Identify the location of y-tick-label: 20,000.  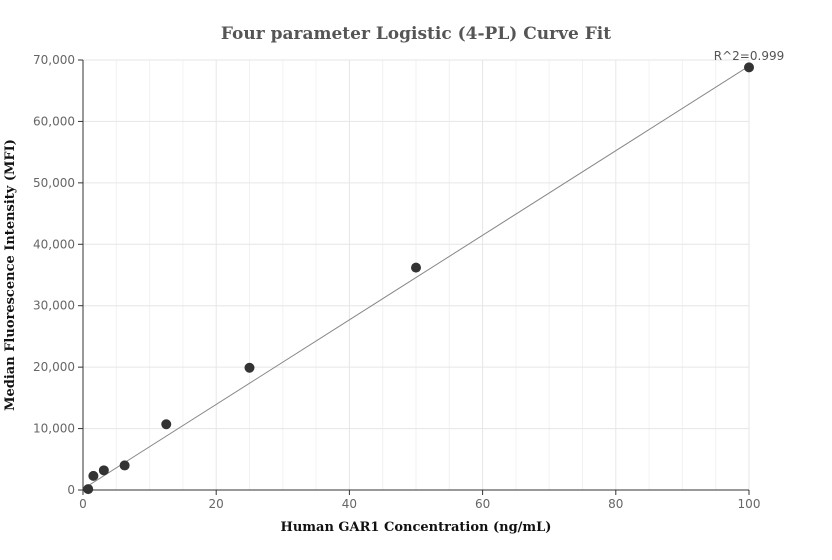
(54, 367).